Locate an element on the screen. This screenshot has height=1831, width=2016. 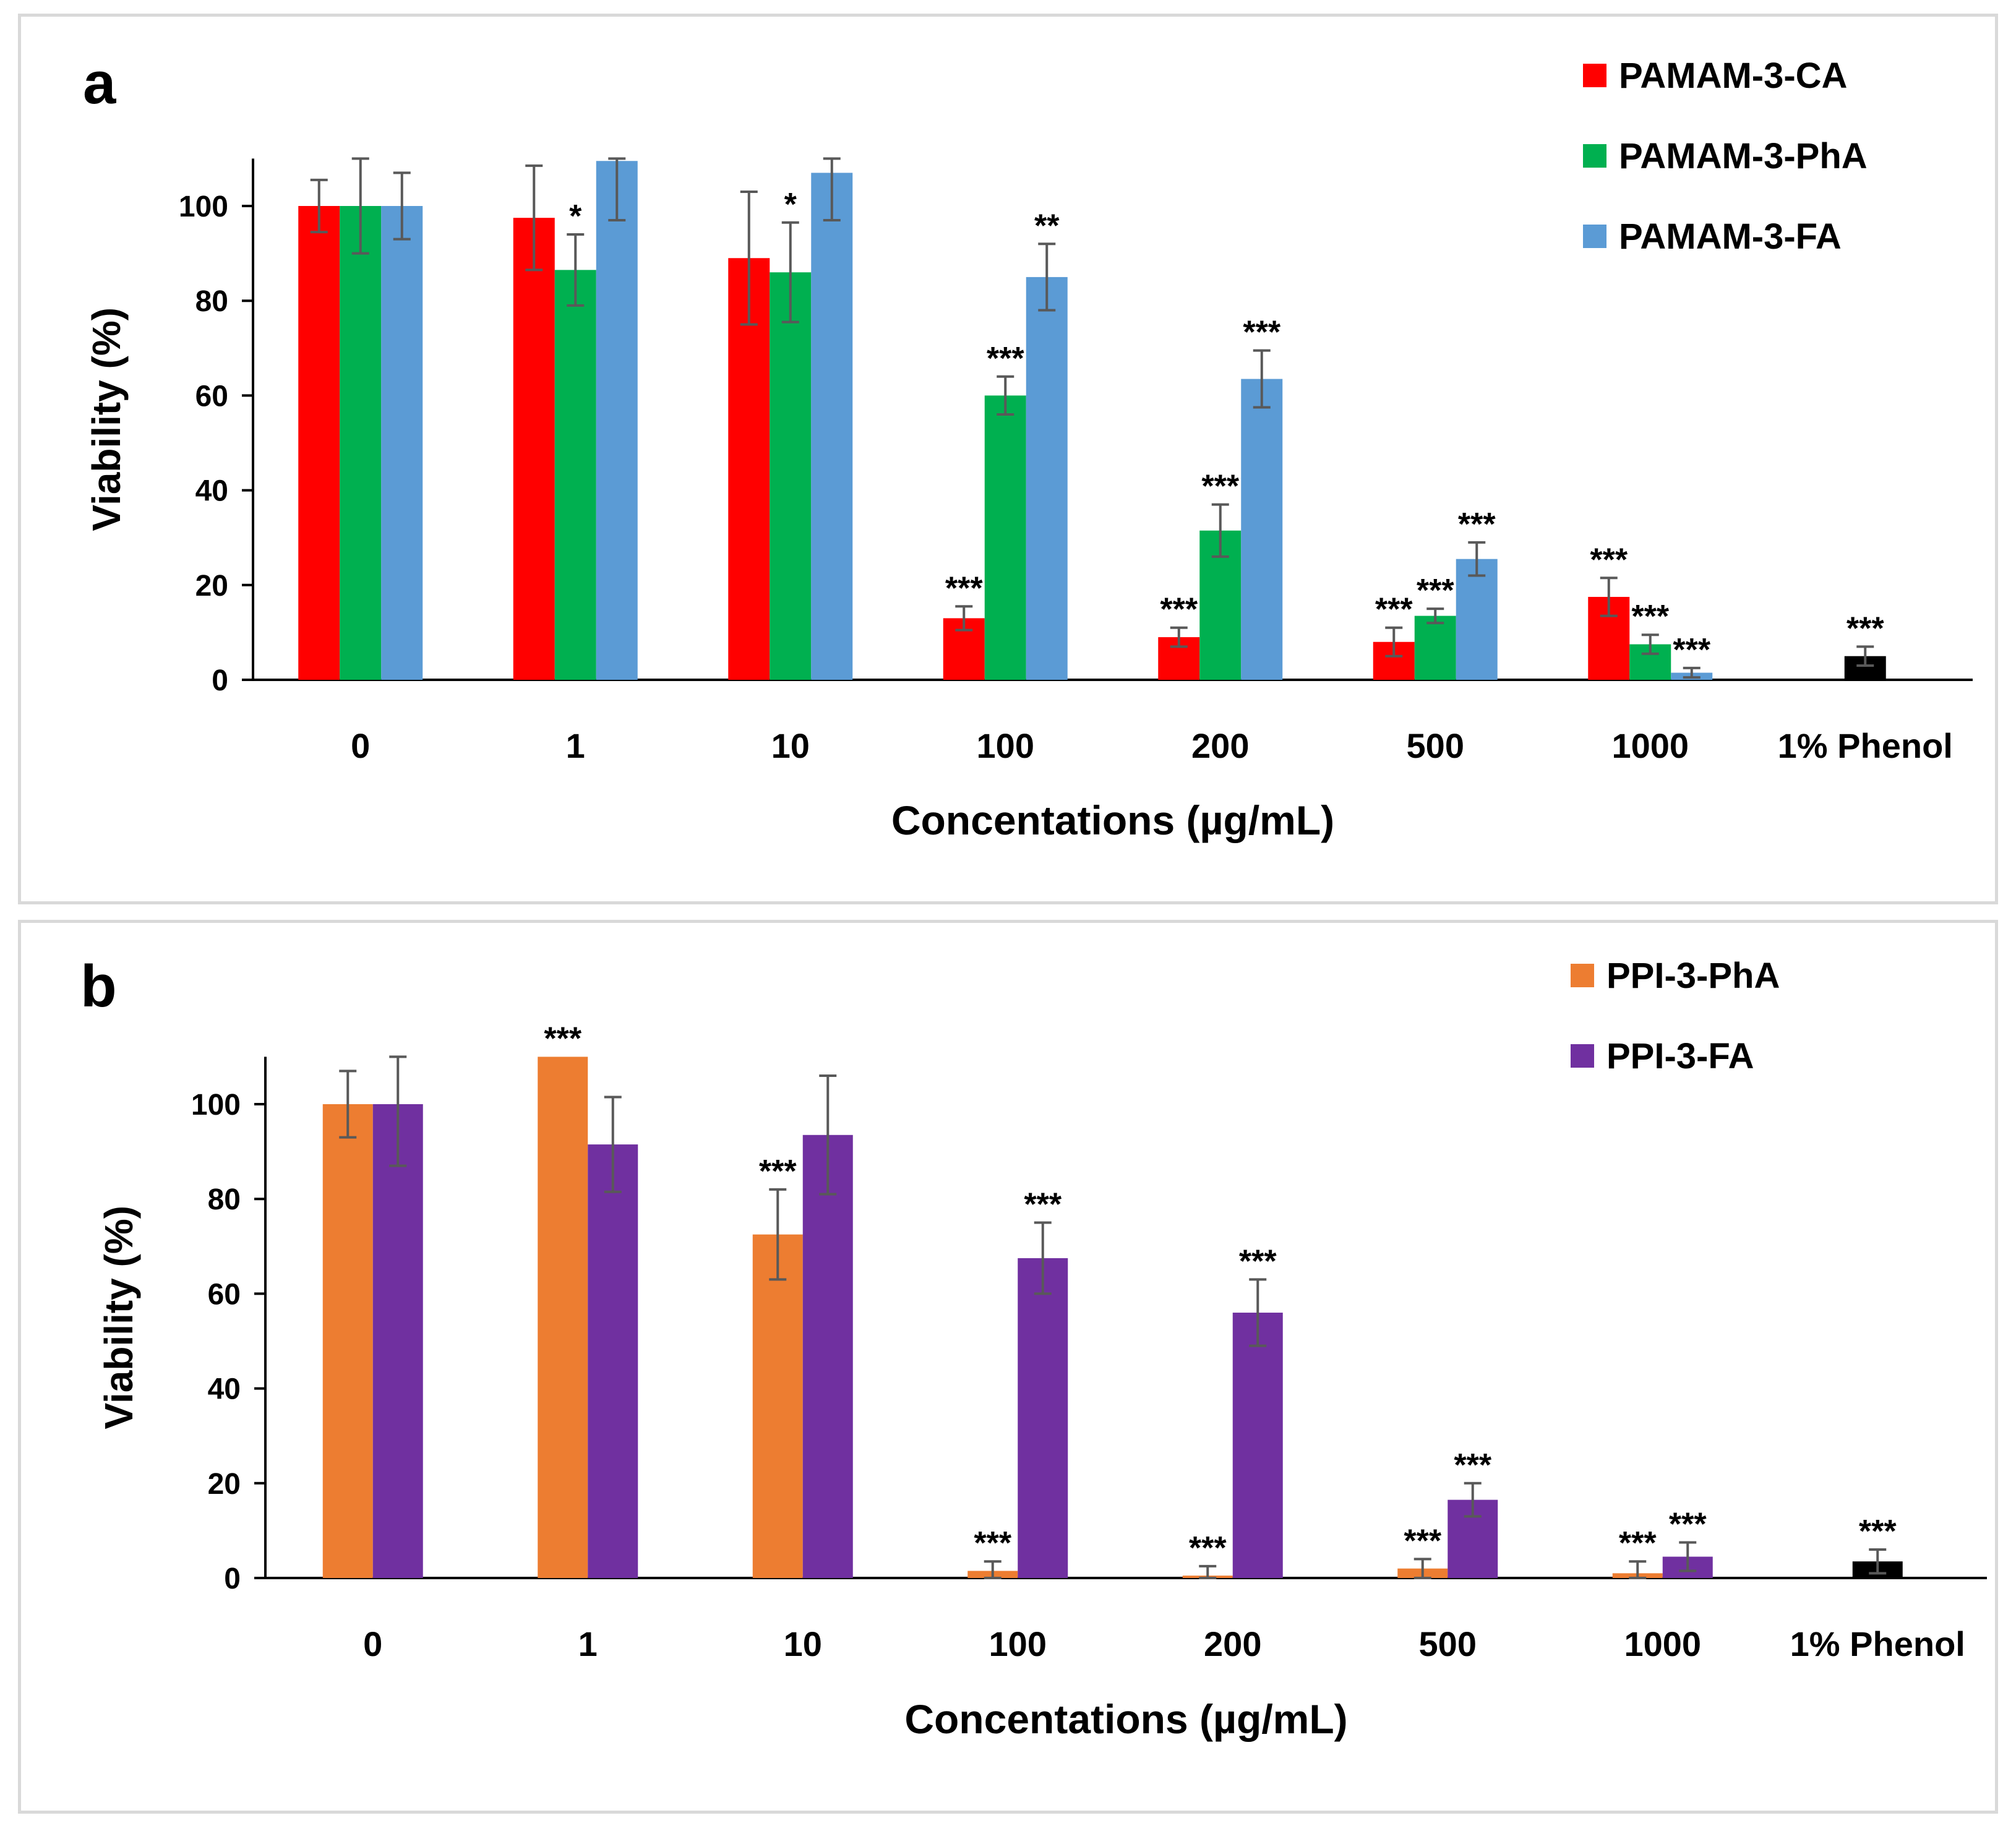
panel-label: a is located at coordinates (99, 83).